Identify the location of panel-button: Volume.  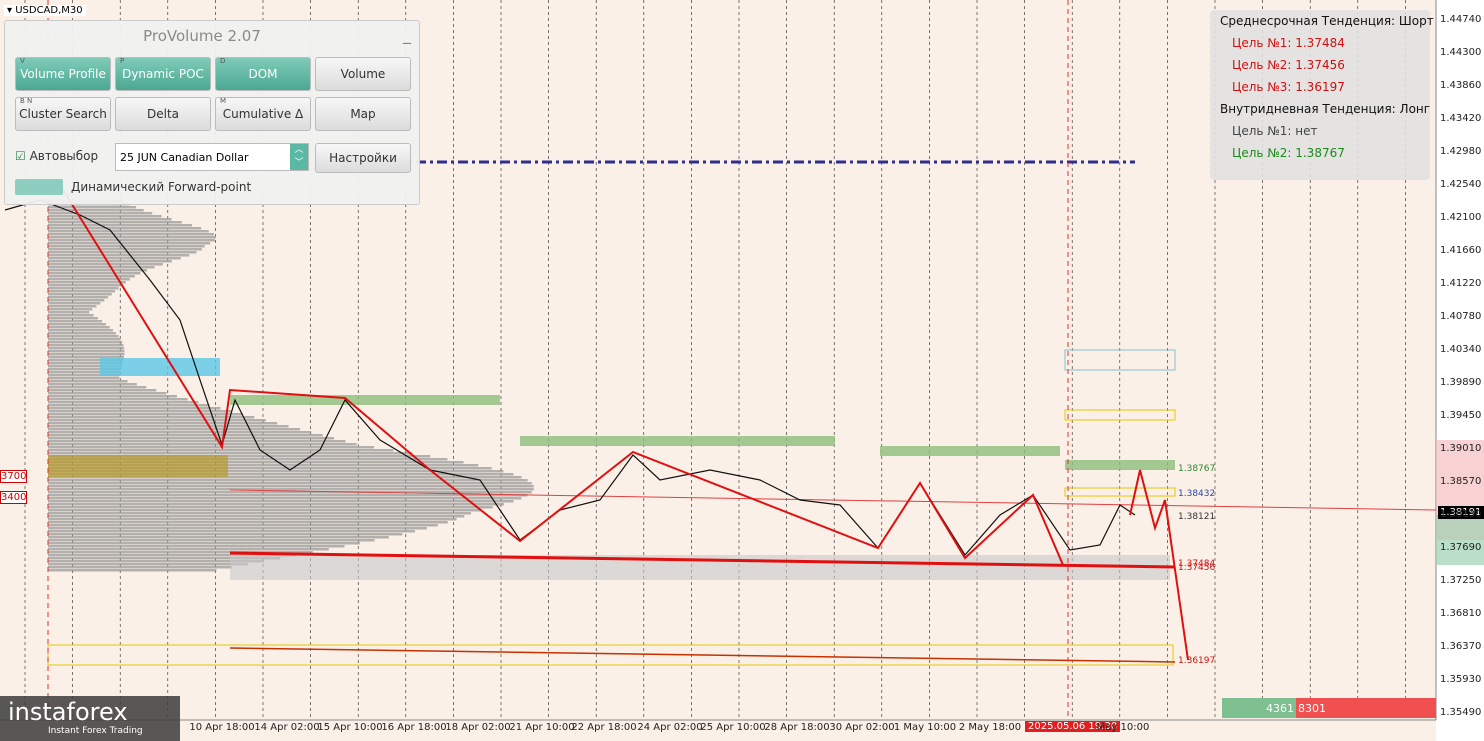
(363, 74).